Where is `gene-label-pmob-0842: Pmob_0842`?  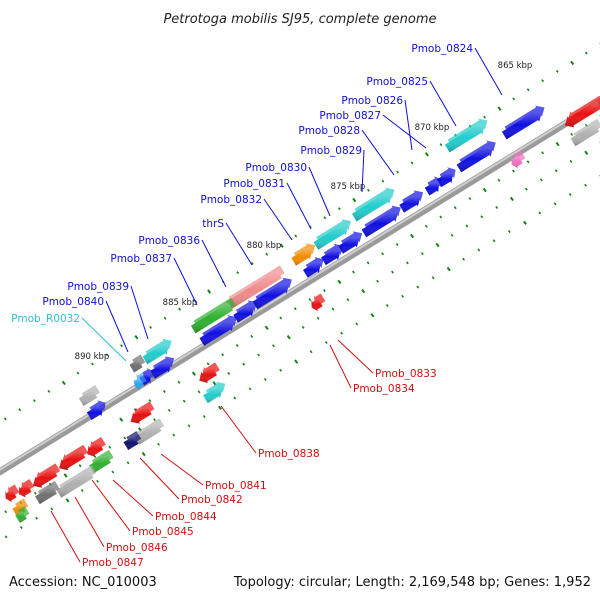
gene-label-pmob-0842: Pmob_0842 is located at coordinates (212, 500).